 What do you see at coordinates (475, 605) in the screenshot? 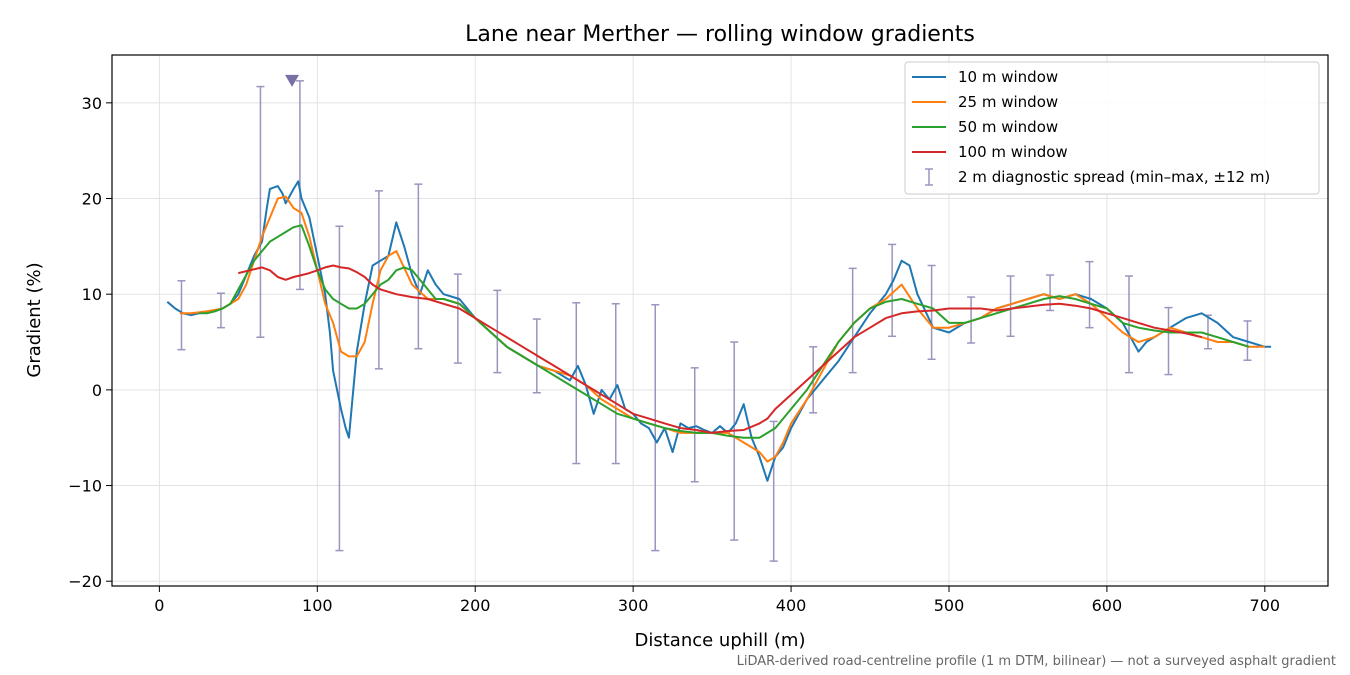
I see `x-tick-label: 200` at bounding box center [475, 605].